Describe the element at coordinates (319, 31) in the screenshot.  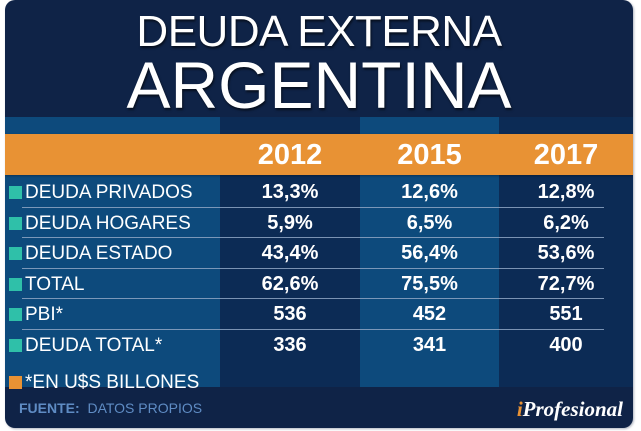
I see `title-line-1: DEUDA EXTERNA` at that location.